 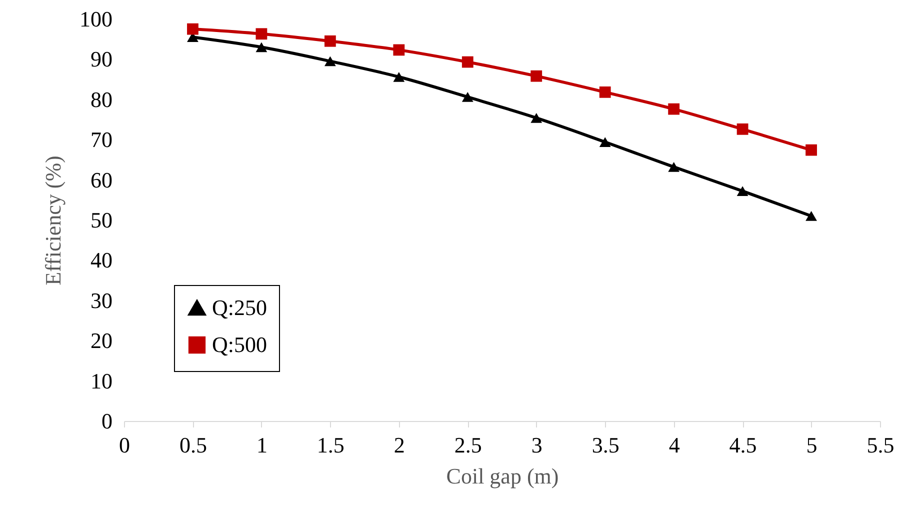 What do you see at coordinates (330, 445) in the screenshot?
I see `x-tick-label: 1.5` at bounding box center [330, 445].